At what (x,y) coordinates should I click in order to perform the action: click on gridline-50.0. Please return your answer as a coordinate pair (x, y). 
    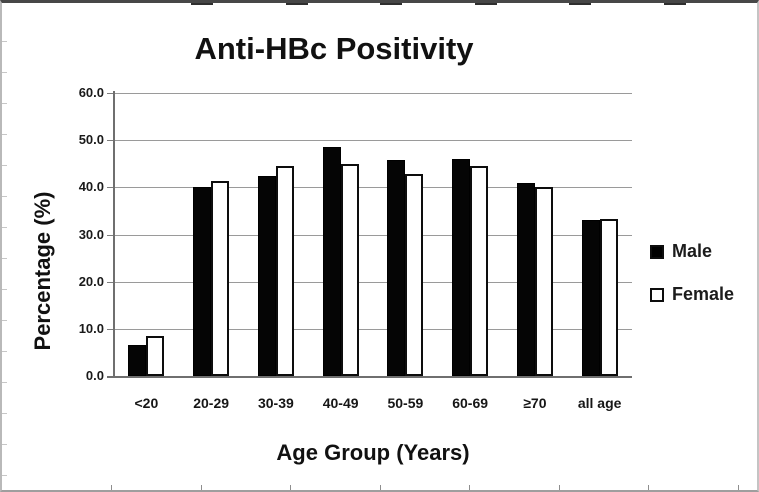
    Looking at the image, I should click on (373, 141).